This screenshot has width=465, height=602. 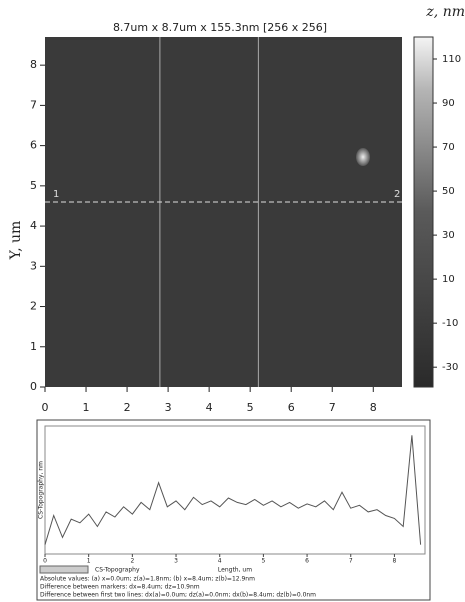 What do you see at coordinates (448, 147) in the screenshot?
I see `colorbar-tick-label: 70` at bounding box center [448, 147].